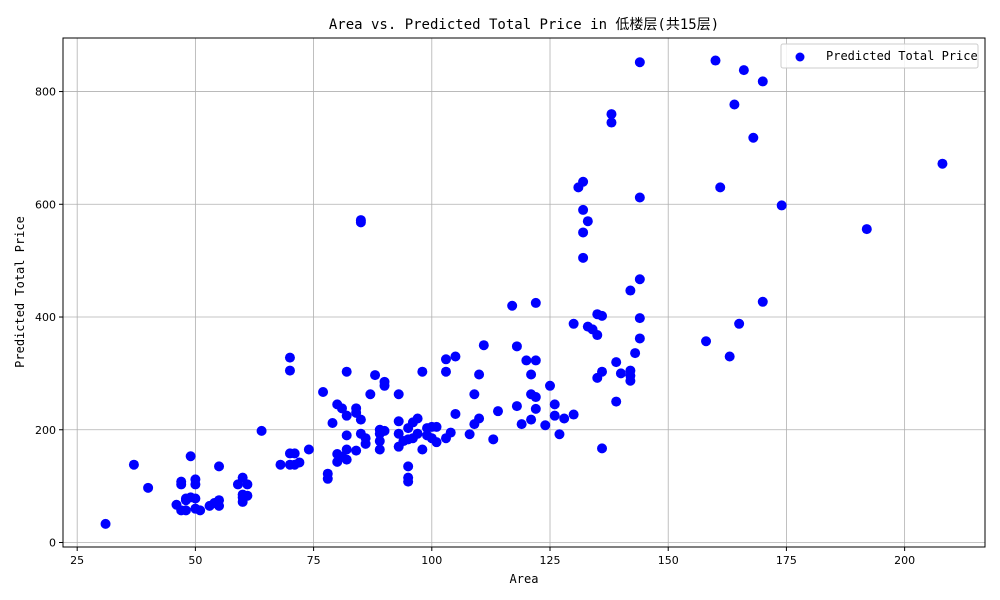  Describe the element at coordinates (904, 560) in the screenshot. I see `x-tick-label: 200` at that location.